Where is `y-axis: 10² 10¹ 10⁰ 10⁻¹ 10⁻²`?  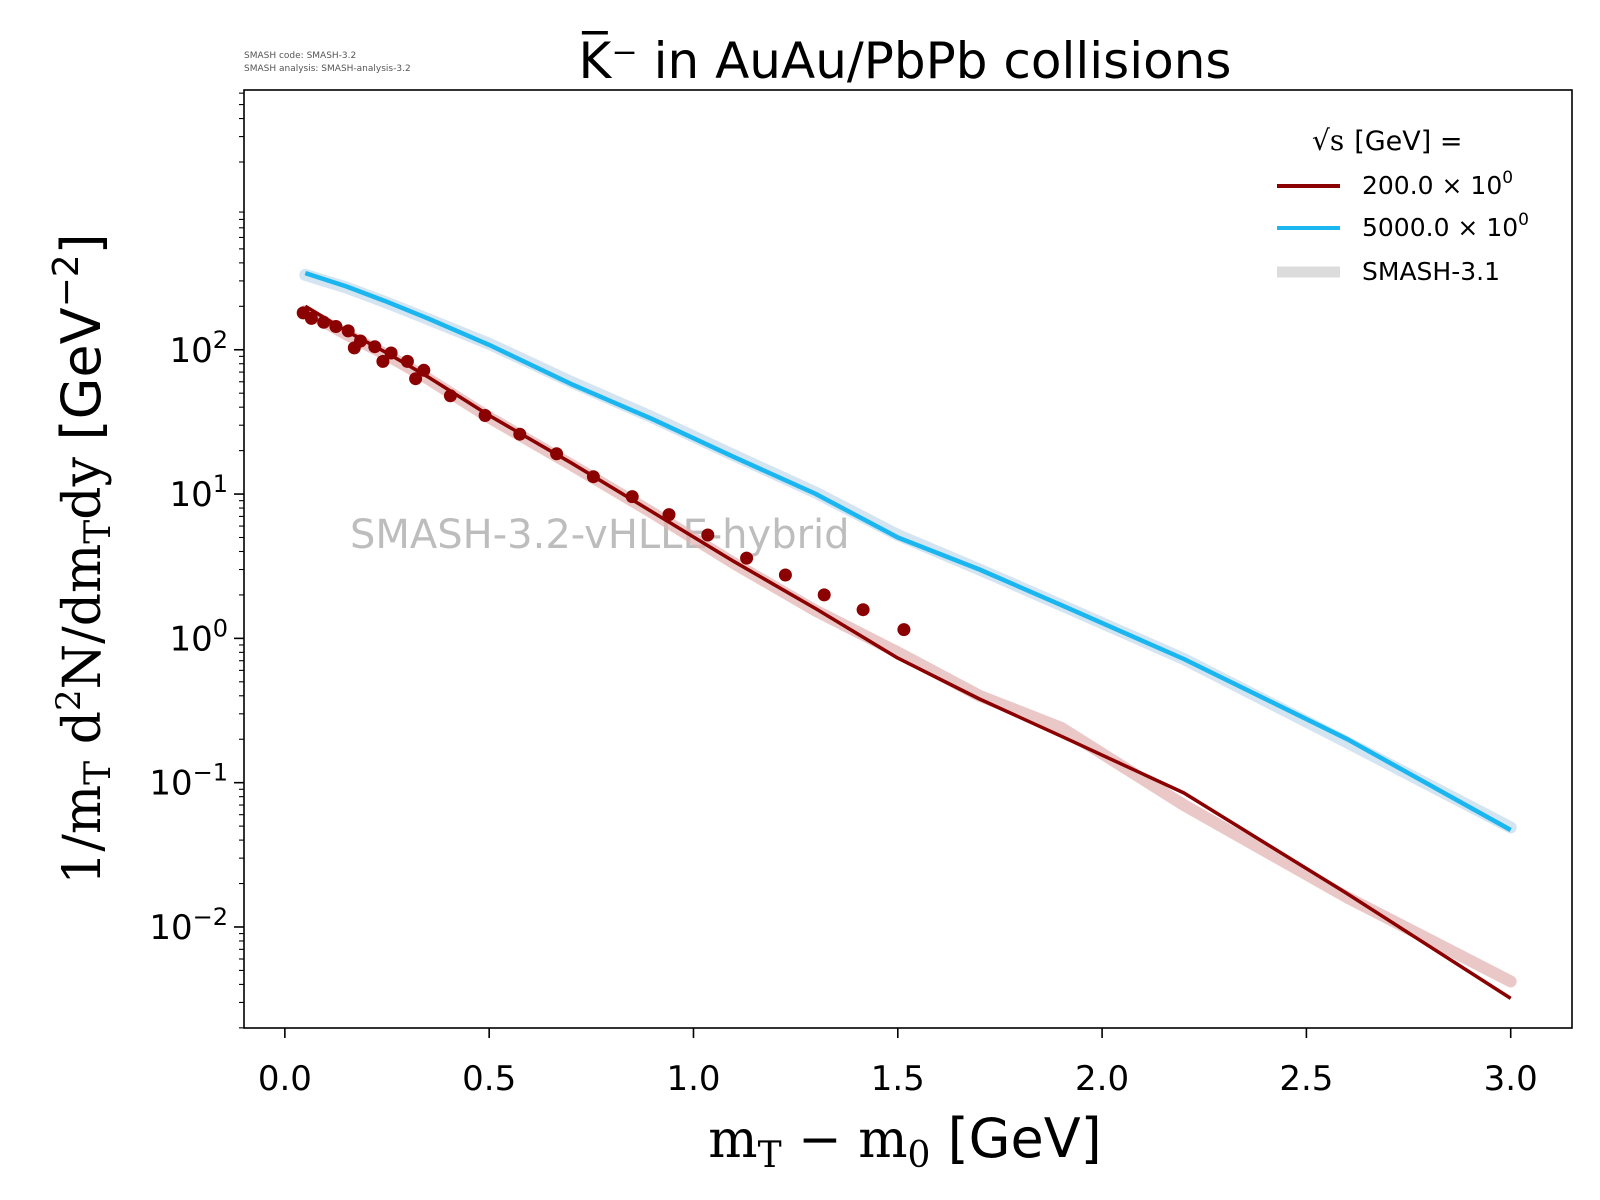
y-axis: 10² 10¹ 10⁰ 10⁻¹ 10⁻² is located at coordinates (196, 560).